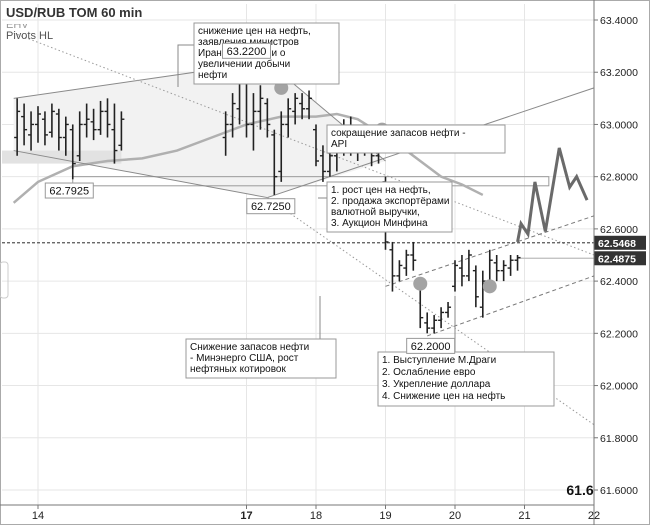 This screenshot has width=650, height=530. I want to click on channel-shading, so click(199, 129).